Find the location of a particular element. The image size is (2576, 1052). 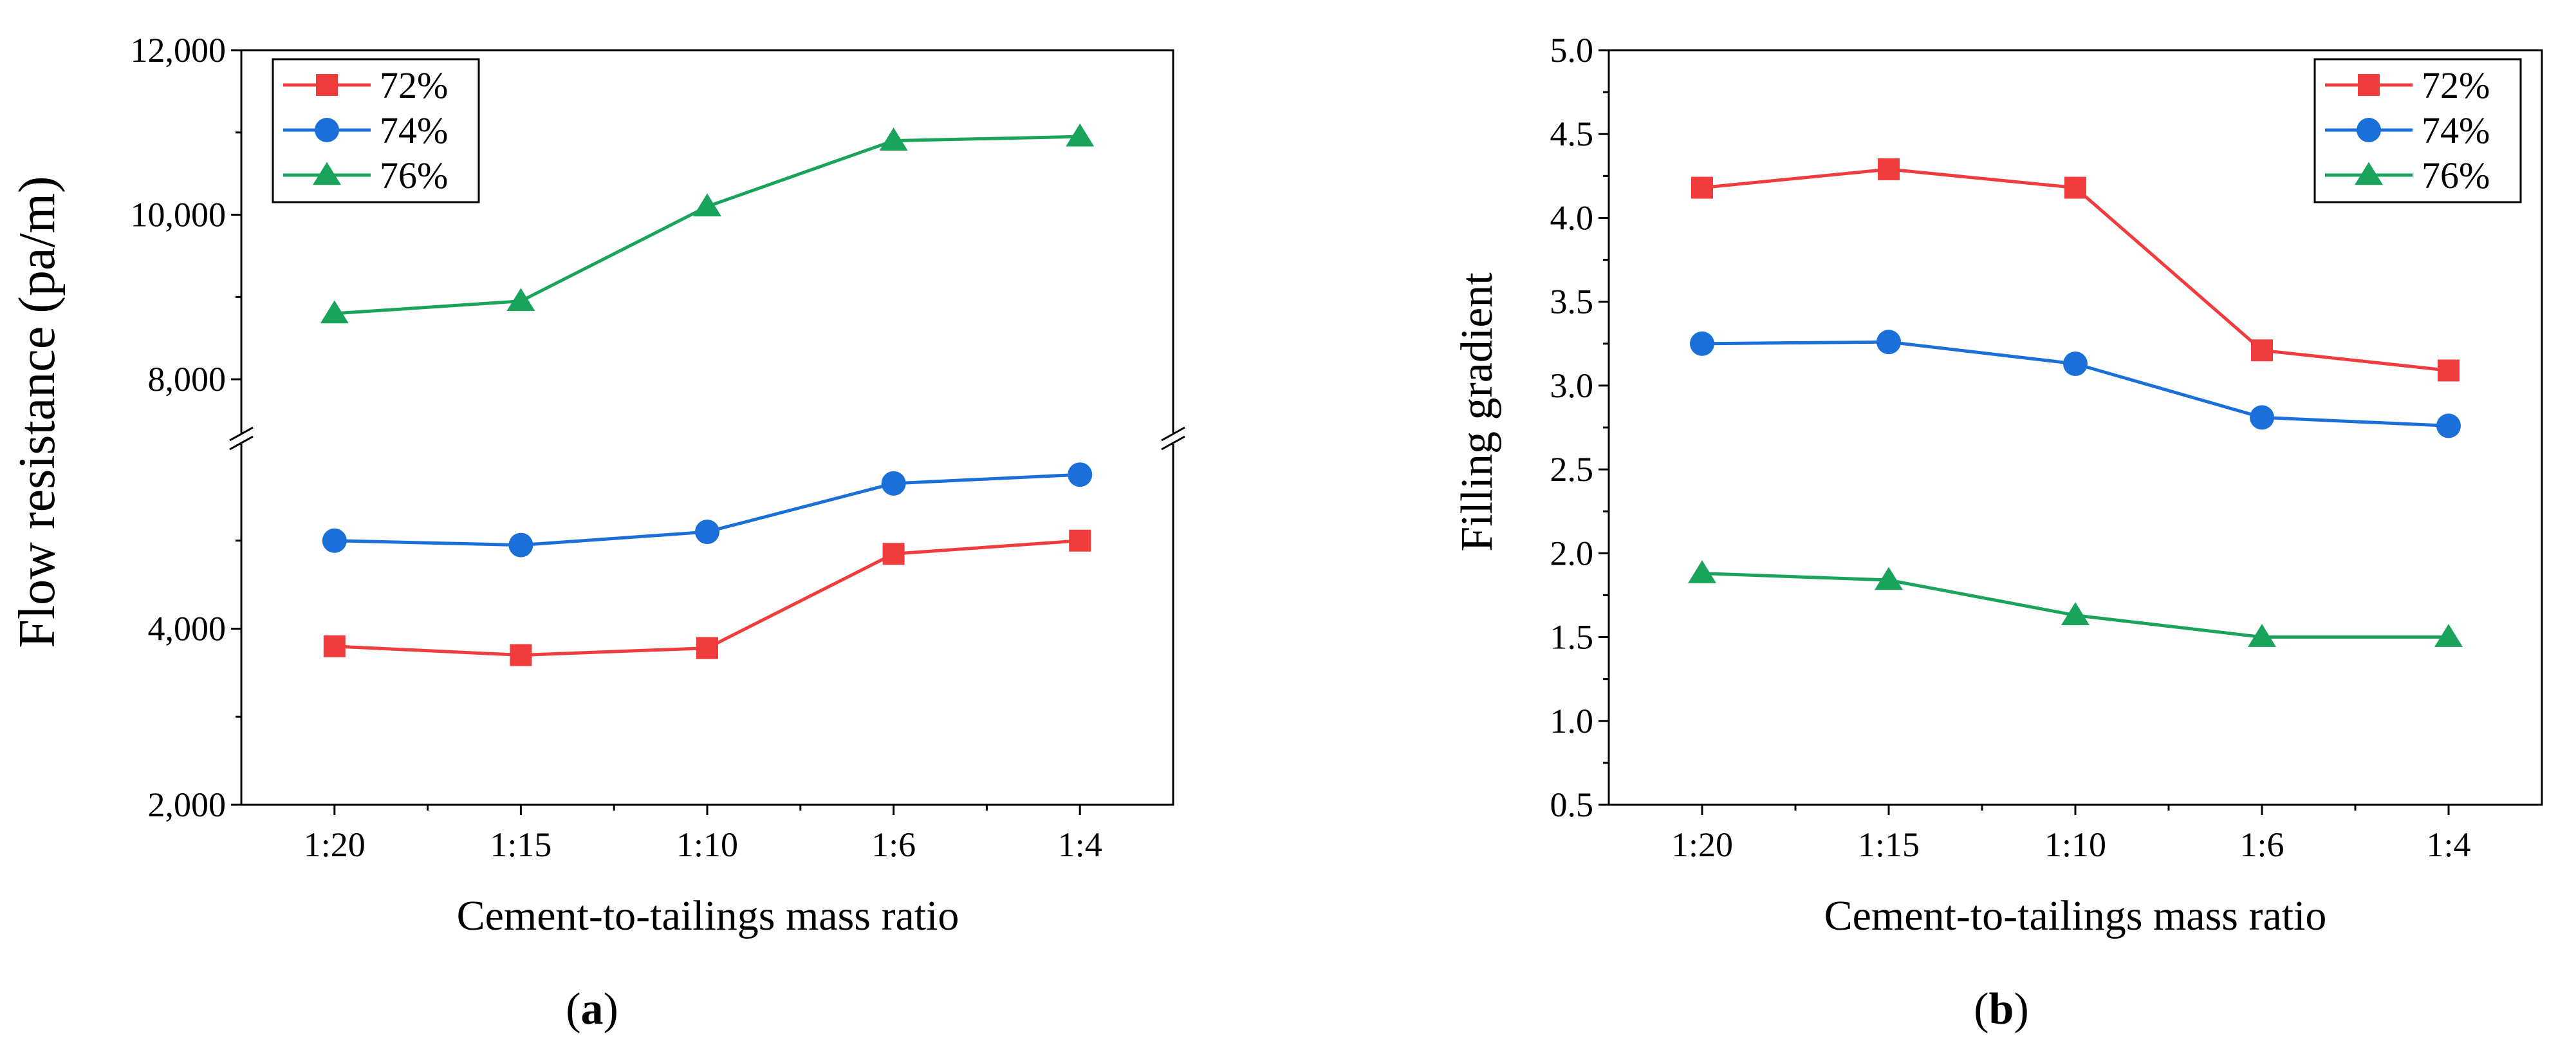

x-axis-label-a: Cement-to-tailings mass ratio is located at coordinates (708, 915).